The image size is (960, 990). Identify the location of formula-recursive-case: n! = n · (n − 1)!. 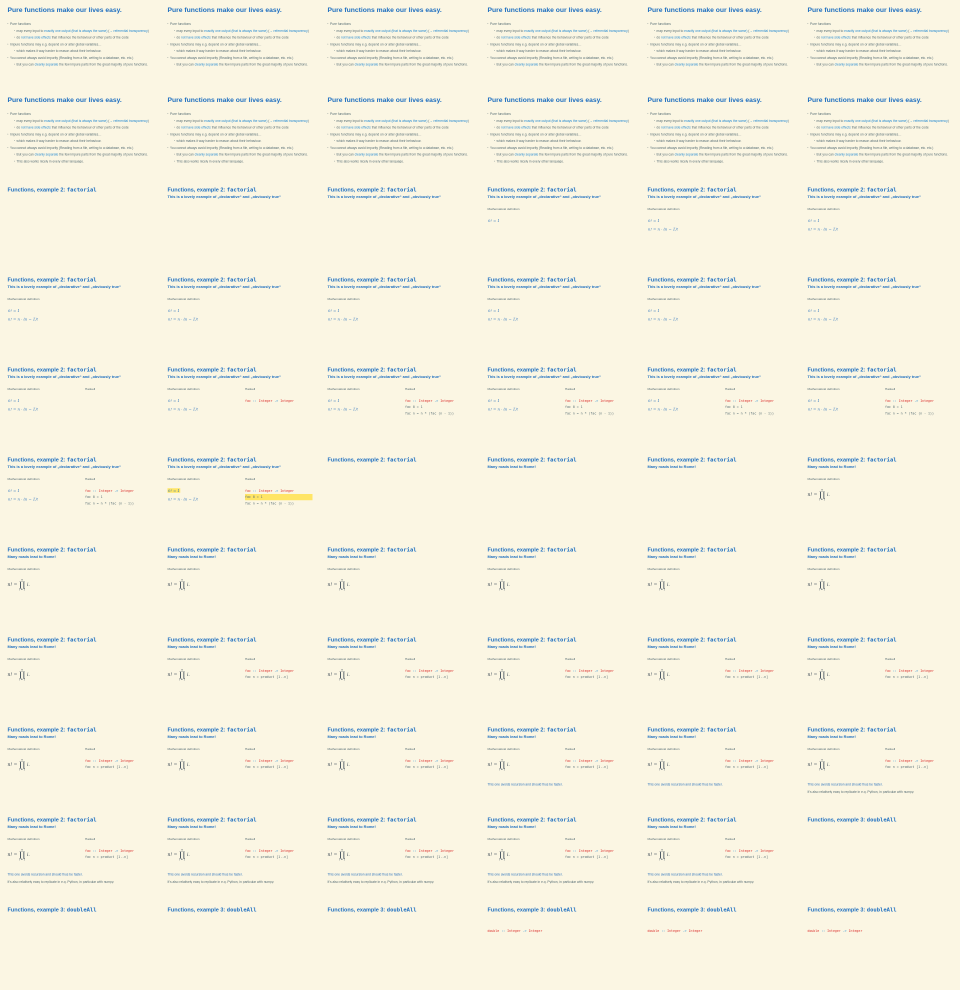
(343, 319).